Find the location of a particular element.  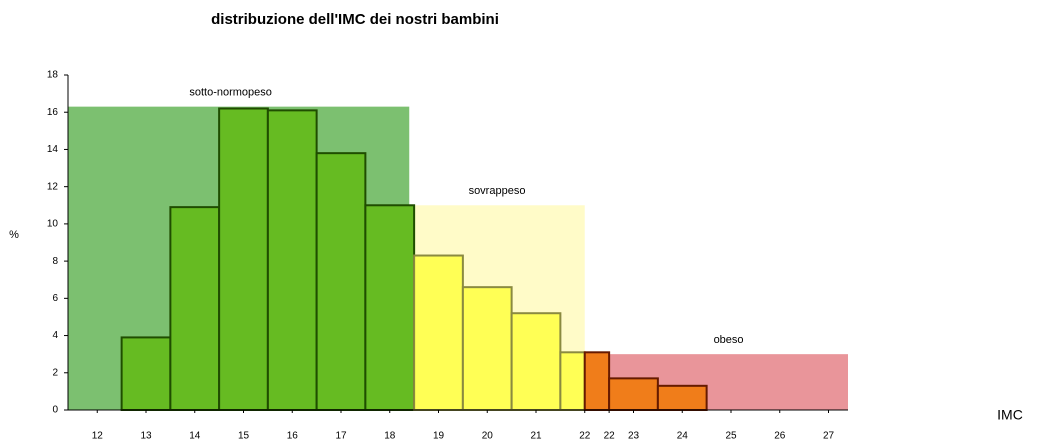

y-tick-label: 0 is located at coordinates (55, 410).